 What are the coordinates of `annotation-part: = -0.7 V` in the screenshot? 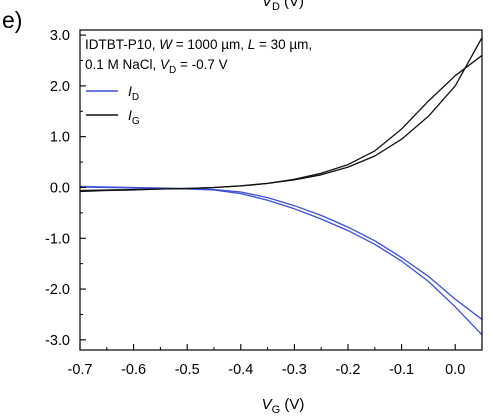 It's located at (201, 64).